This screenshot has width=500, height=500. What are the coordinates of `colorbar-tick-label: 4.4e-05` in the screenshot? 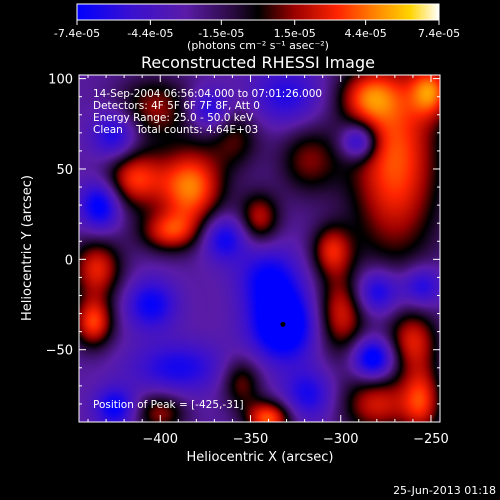 It's located at (366, 33).